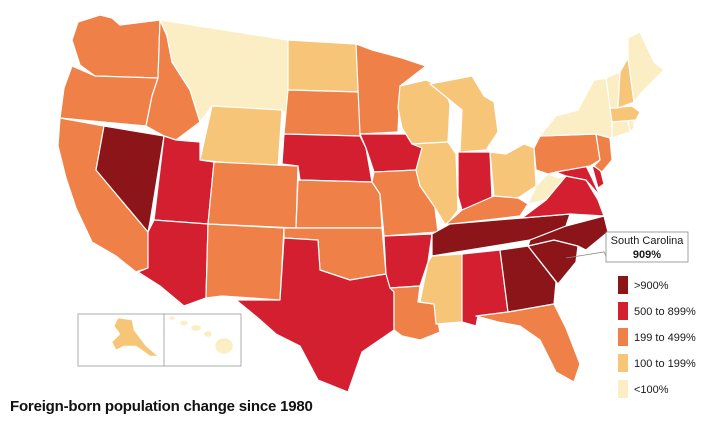 The width and height of the screenshot is (719, 423). Describe the element at coordinates (135, 337) in the screenshot. I see `state-alaska` at that location.